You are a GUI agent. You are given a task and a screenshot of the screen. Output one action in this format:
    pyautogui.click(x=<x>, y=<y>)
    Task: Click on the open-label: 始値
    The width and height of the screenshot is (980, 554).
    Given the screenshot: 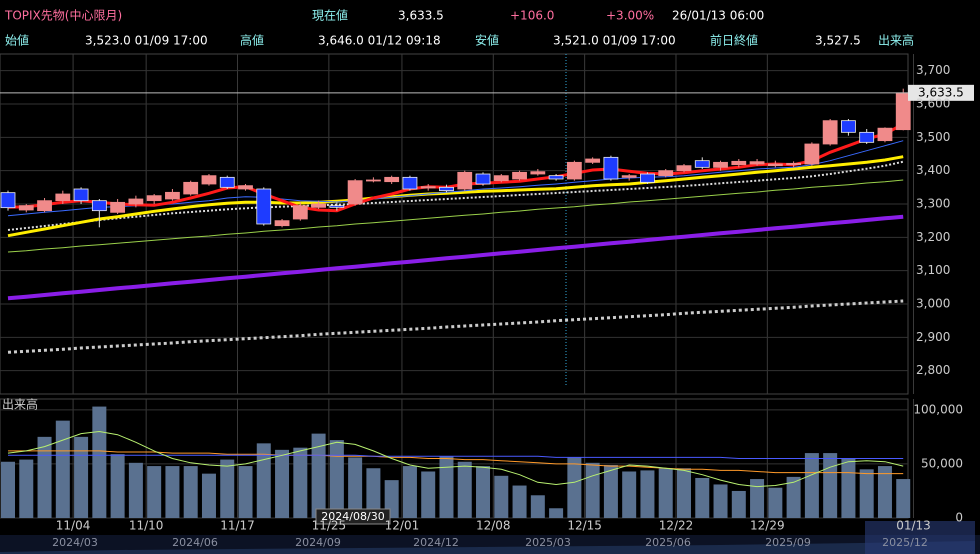 What is the action you would take?
    pyautogui.click(x=17, y=40)
    